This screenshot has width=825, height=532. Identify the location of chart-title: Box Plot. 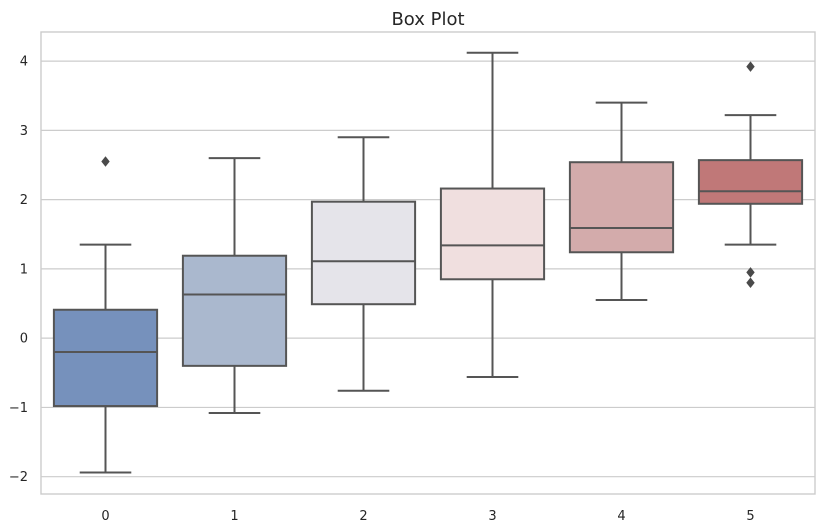
(427, 19).